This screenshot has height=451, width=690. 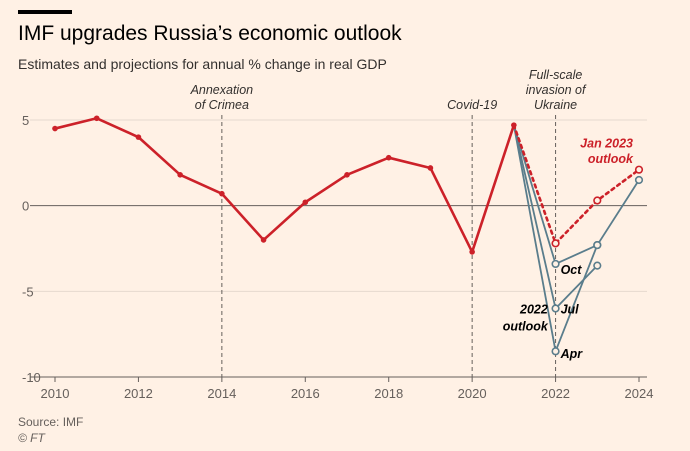 What do you see at coordinates (611, 159) in the screenshot?
I see `label-jan-2023-outlook: outlook` at bounding box center [611, 159].